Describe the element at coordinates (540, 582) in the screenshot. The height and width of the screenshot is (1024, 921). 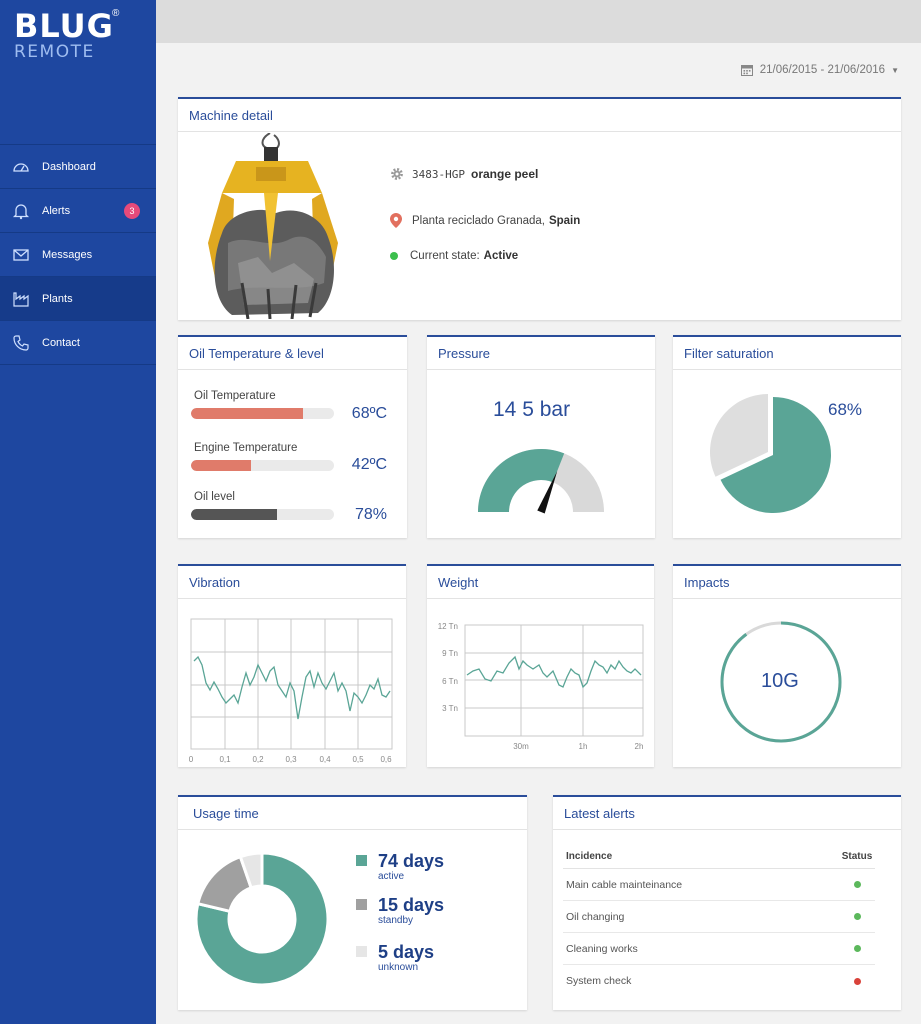
I see `card-title: Weight` at that location.